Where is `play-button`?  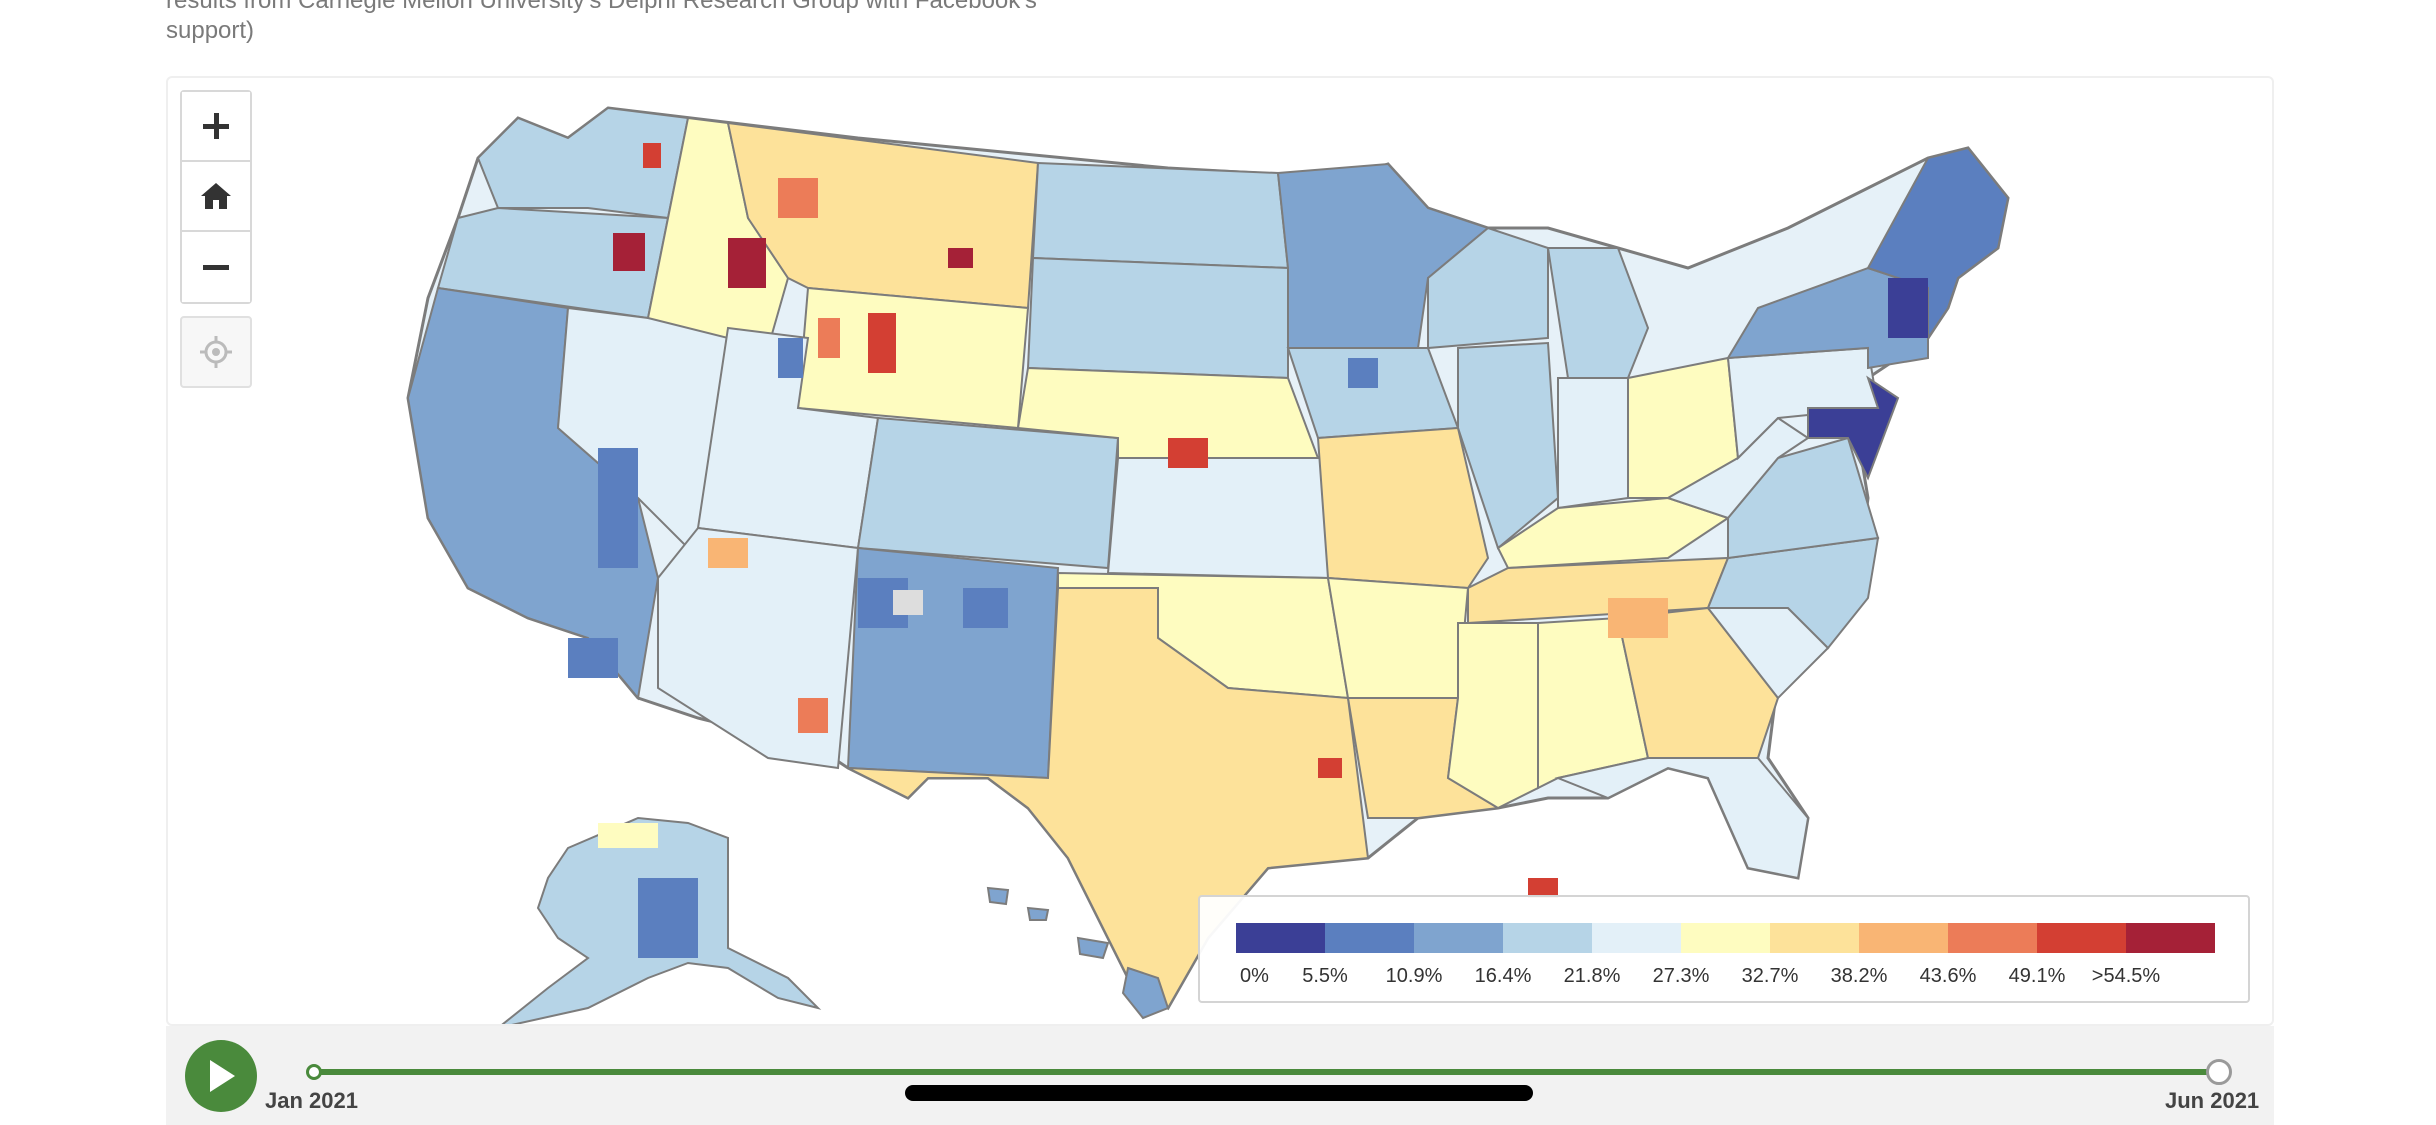
play-button is located at coordinates (221, 1076).